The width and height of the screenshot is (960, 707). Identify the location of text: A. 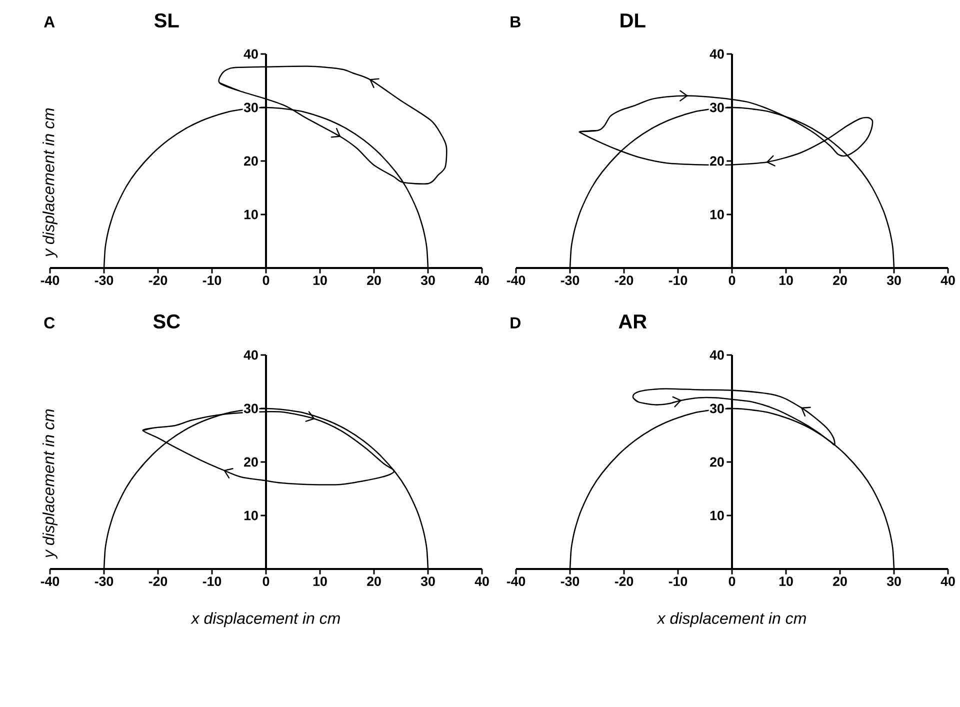
(49, 22).